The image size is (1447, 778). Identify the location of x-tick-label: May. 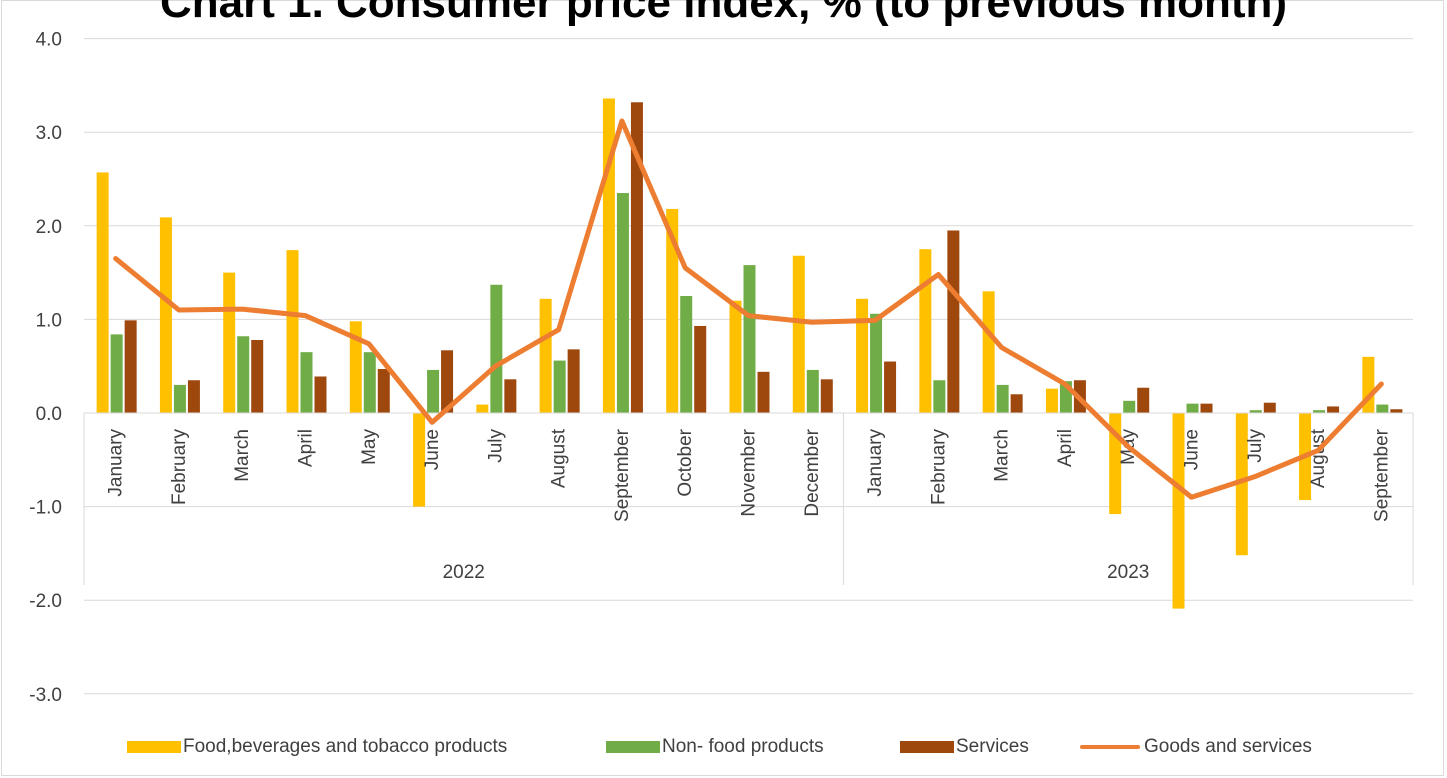
(369, 447).